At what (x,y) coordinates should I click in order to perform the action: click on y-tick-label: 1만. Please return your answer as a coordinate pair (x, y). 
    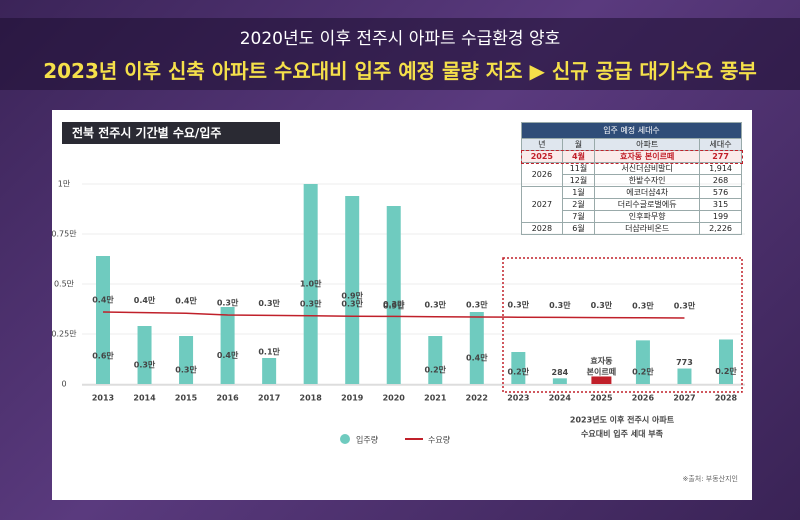
    Looking at the image, I should click on (64, 184).